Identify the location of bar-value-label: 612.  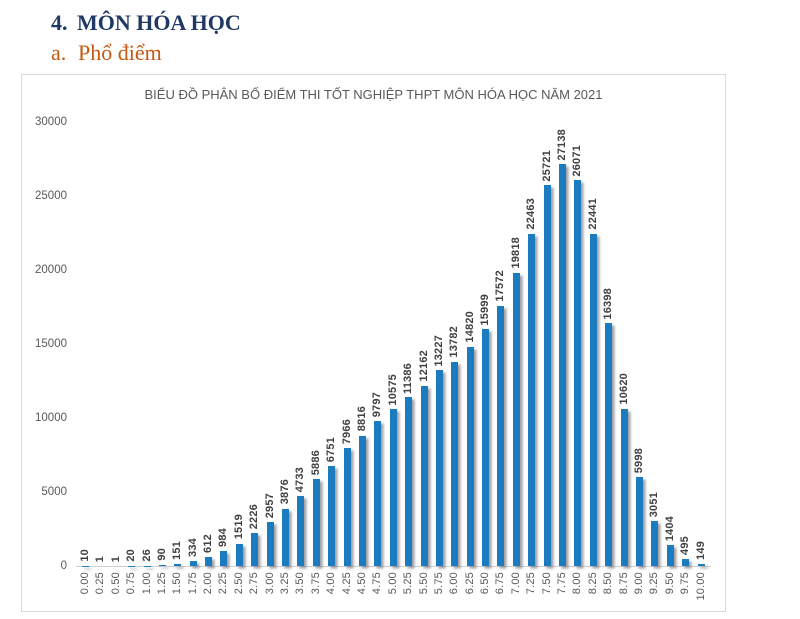
(208, 543).